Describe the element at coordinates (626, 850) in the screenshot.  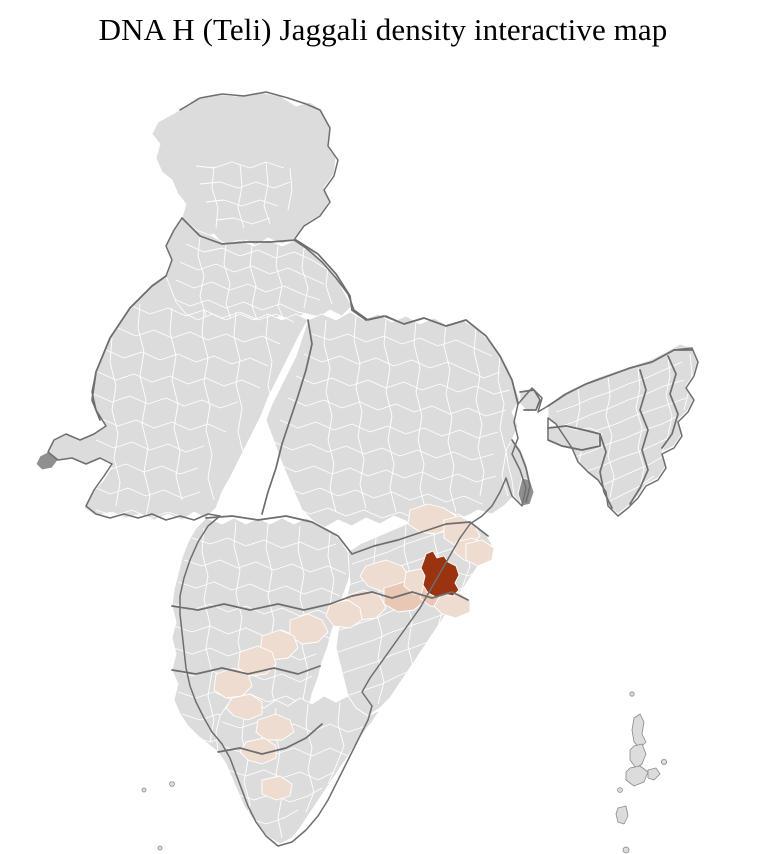
I see `island-car-nicobar` at that location.